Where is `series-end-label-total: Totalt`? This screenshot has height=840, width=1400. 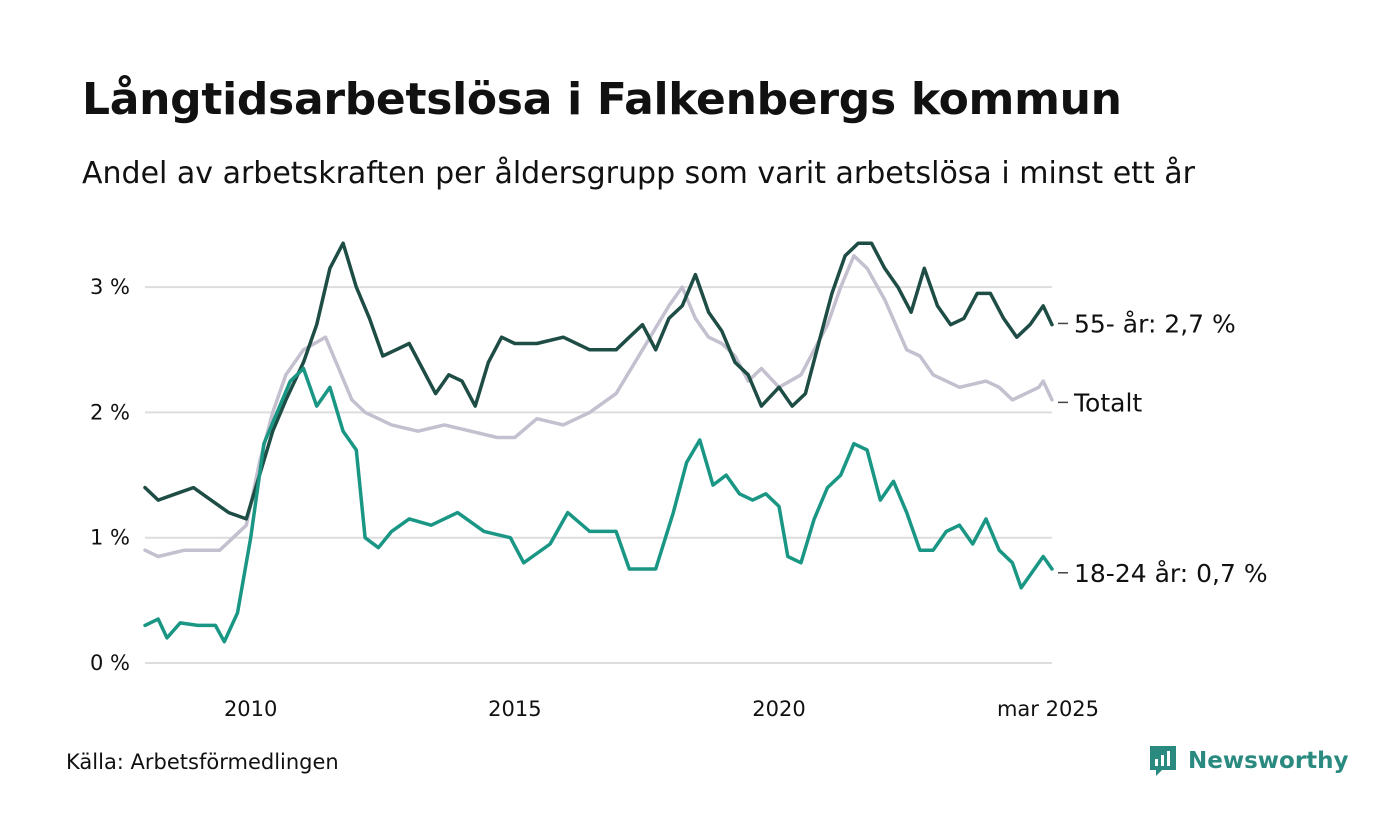
series-end-label-total: Totalt is located at coordinates (1107, 402).